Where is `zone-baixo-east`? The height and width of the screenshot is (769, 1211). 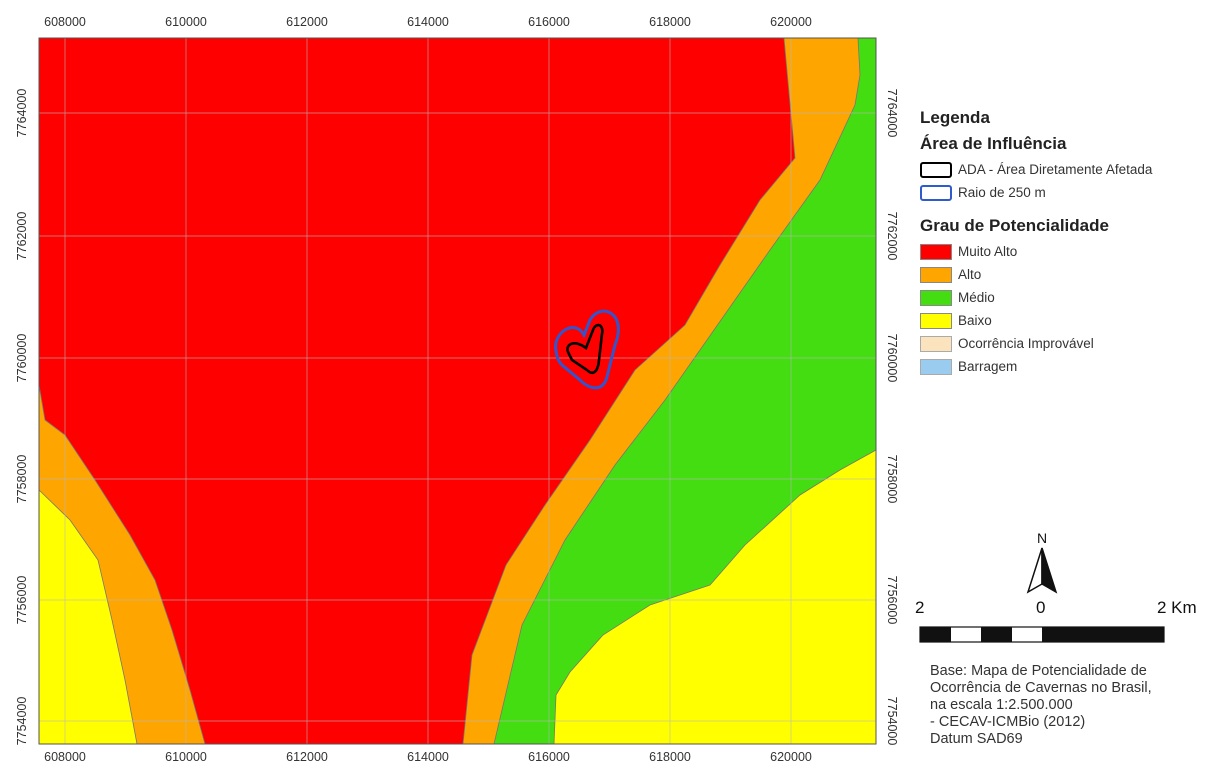 zone-baixo-east is located at coordinates (714, 596).